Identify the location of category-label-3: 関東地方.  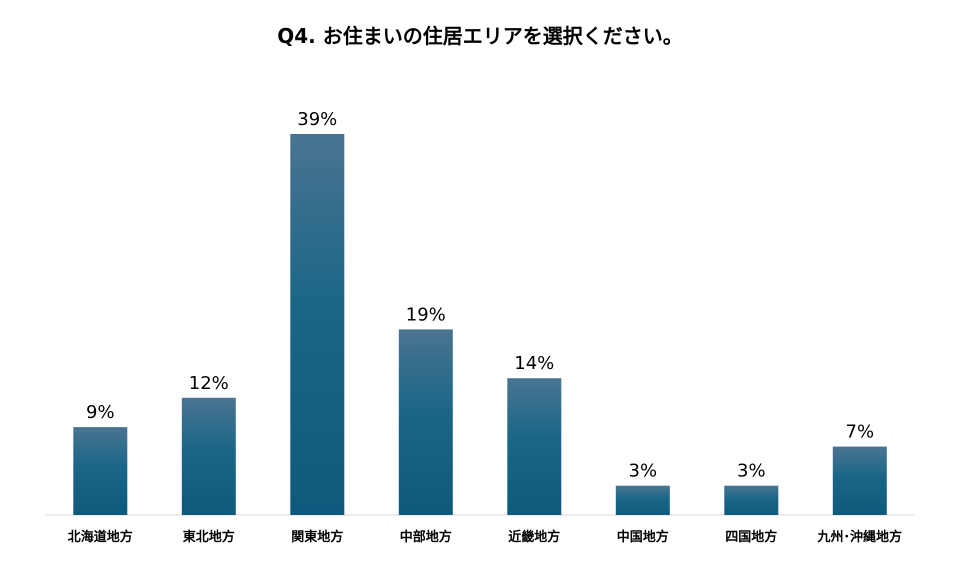
(317, 537).